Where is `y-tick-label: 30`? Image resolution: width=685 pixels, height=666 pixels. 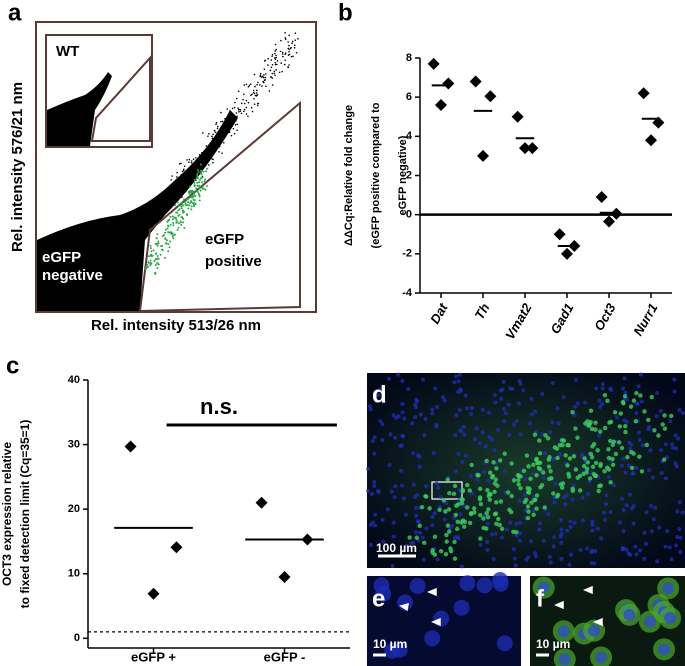
y-tick-label: 30 is located at coordinates (74, 444).